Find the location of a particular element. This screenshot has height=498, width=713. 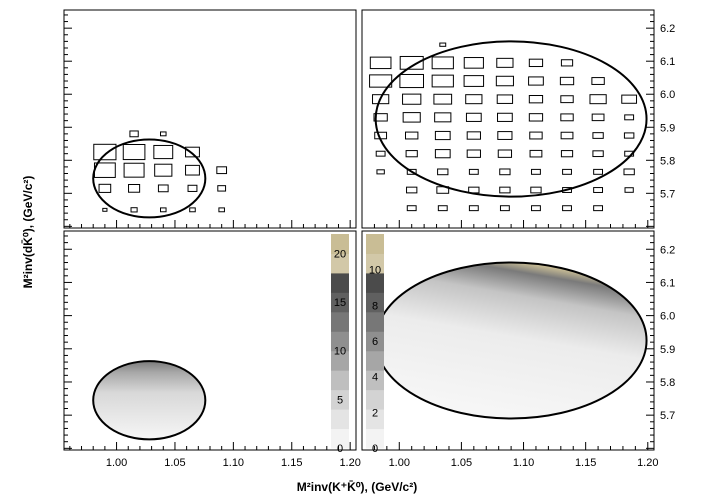

x-tick-label: 1.00 is located at coordinates (116, 463).